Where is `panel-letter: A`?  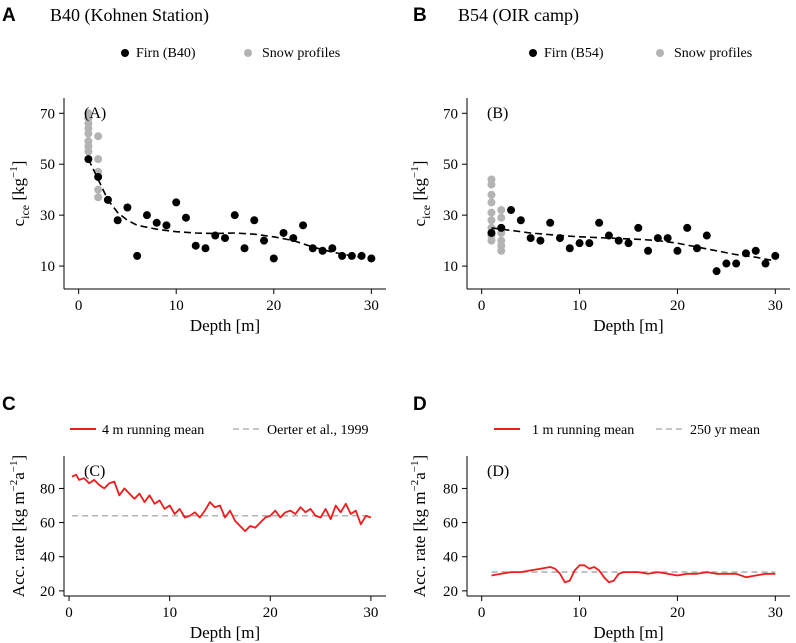 panel-letter: A is located at coordinates (9, 15).